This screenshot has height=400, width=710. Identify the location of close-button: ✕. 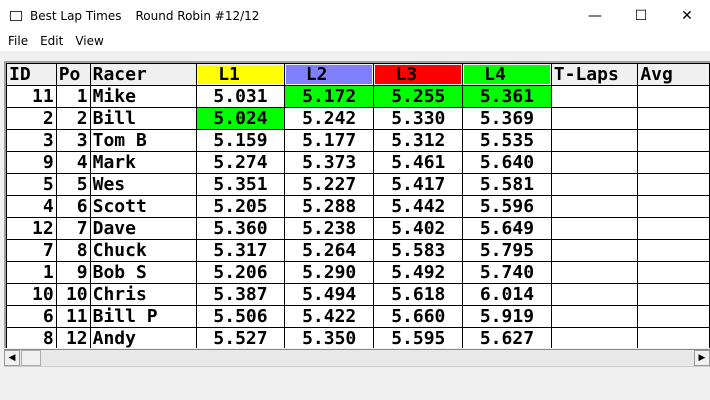
(687, 15).